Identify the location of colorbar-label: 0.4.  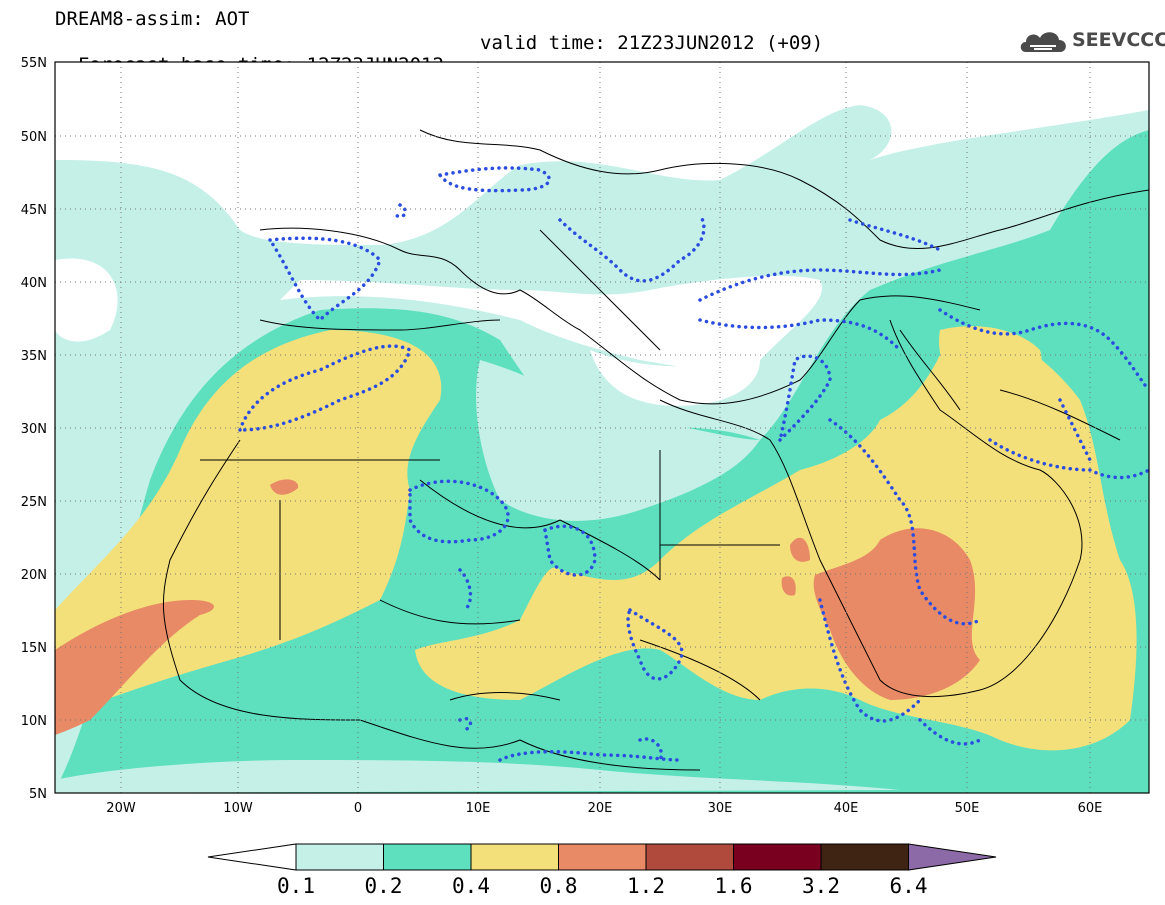
(471, 886).